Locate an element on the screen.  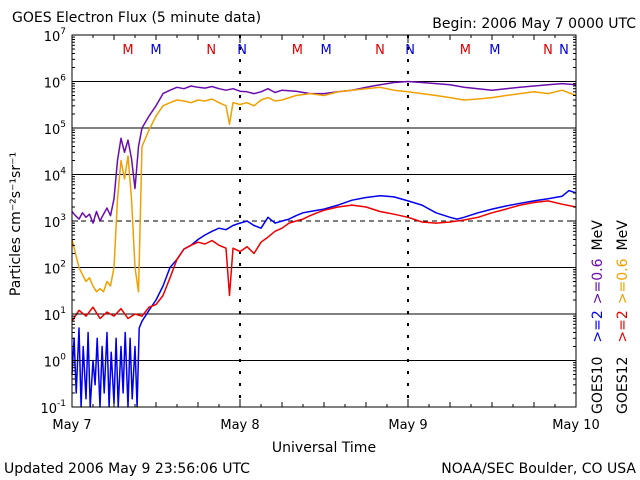
legend-goes10-unit: MeV is located at coordinates (598, 235).